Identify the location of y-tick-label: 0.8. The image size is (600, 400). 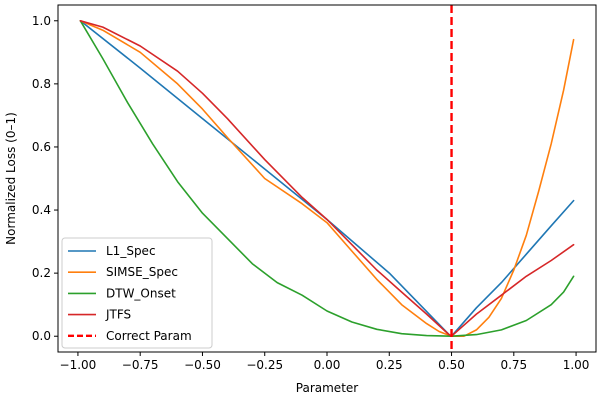
(41, 84).